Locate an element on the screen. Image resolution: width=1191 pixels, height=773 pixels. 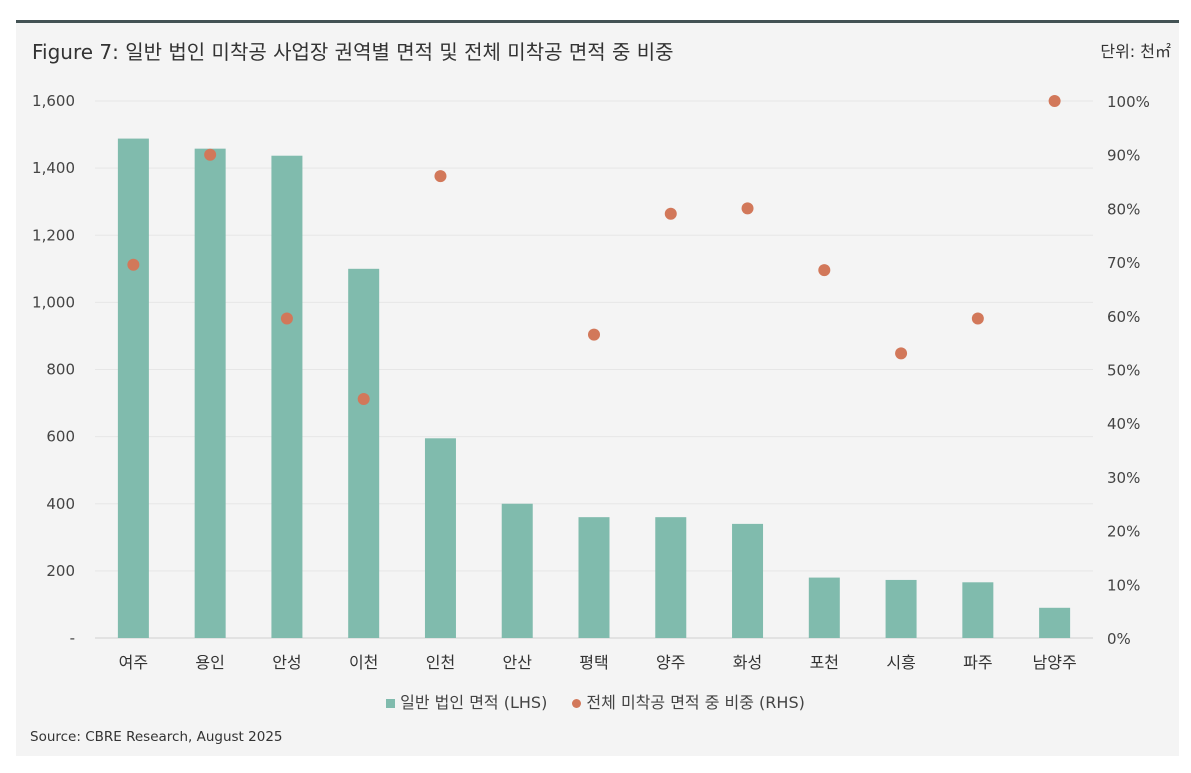
category-label: 인천 is located at coordinates (440, 662).